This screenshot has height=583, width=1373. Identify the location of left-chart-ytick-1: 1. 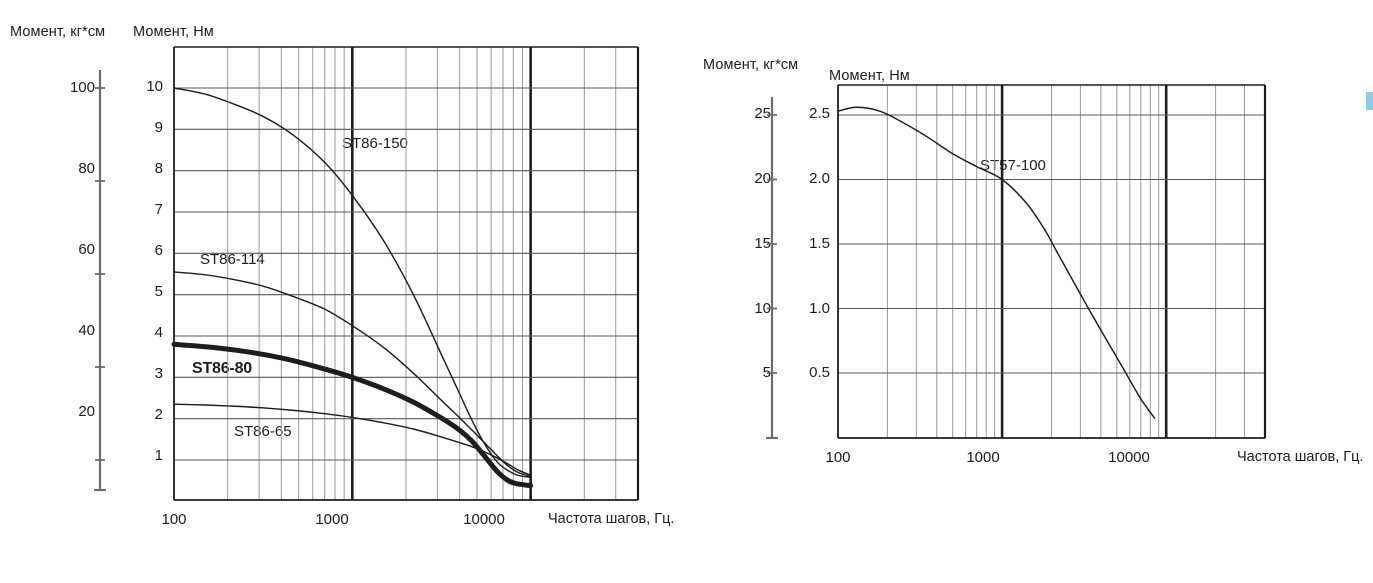
(158, 455).